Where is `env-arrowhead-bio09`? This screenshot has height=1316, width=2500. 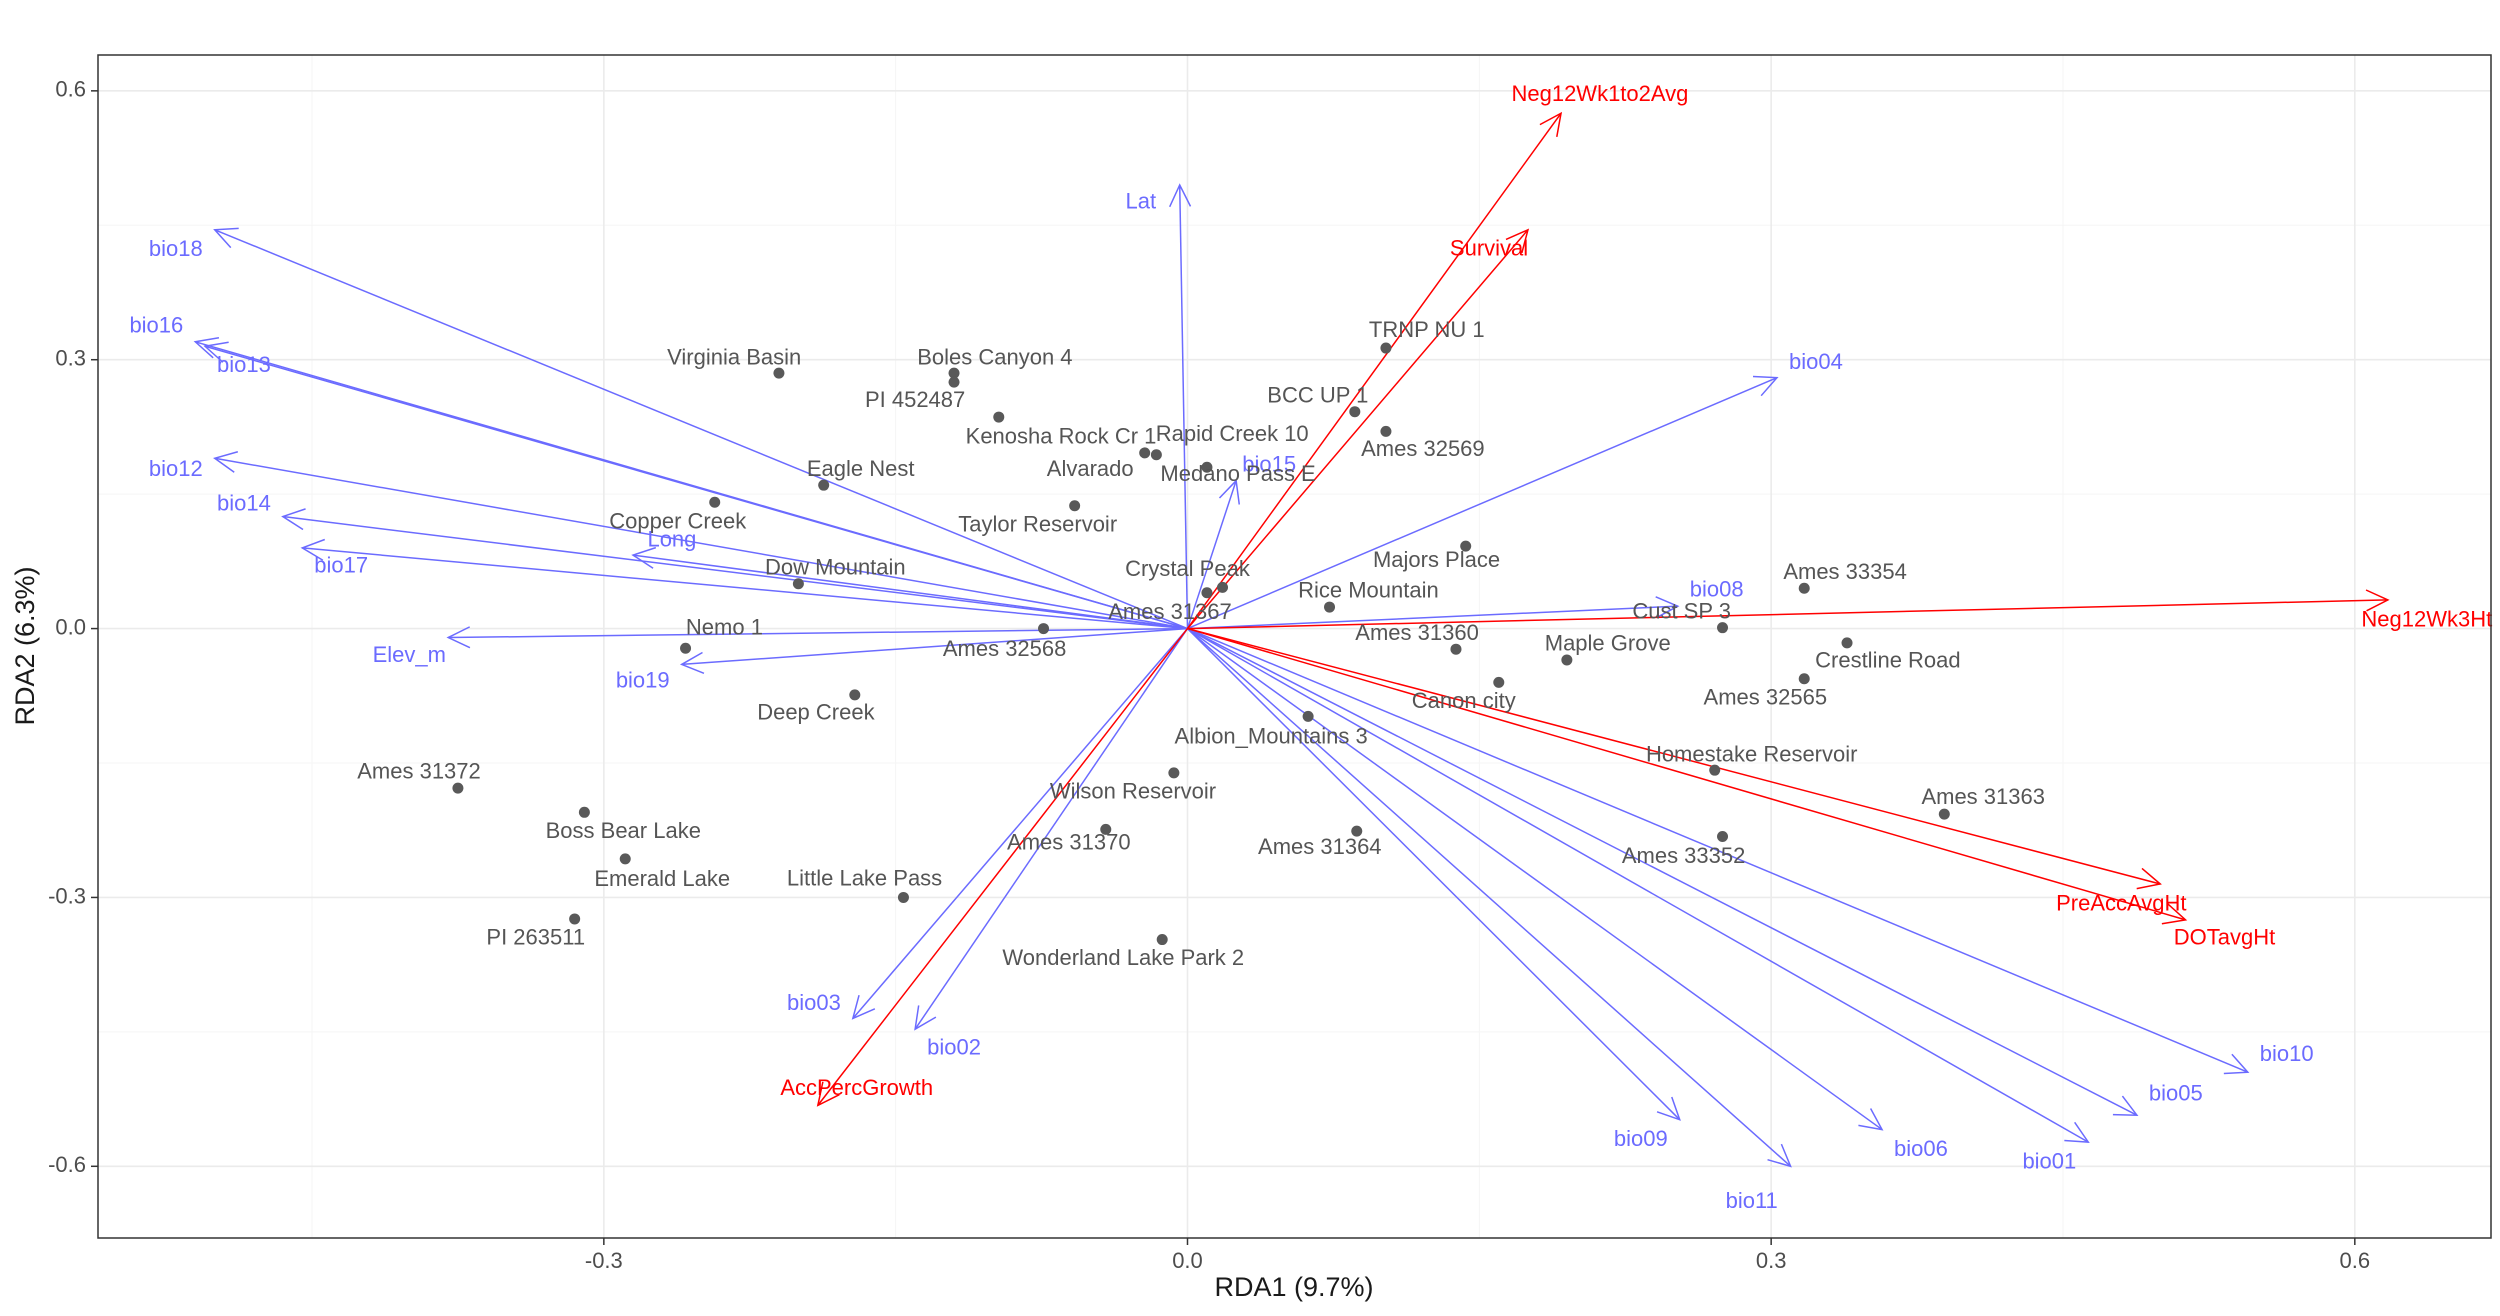 env-arrowhead-bio09 is located at coordinates (1668, 1108).